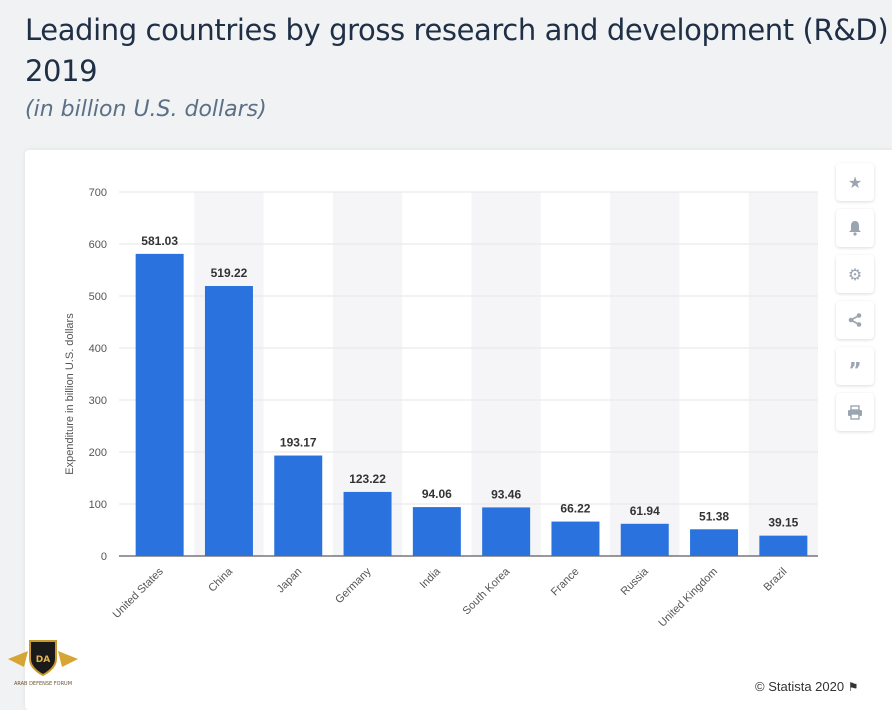  Describe the element at coordinates (437, 494) in the screenshot. I see `data-label: 94.06` at that location.